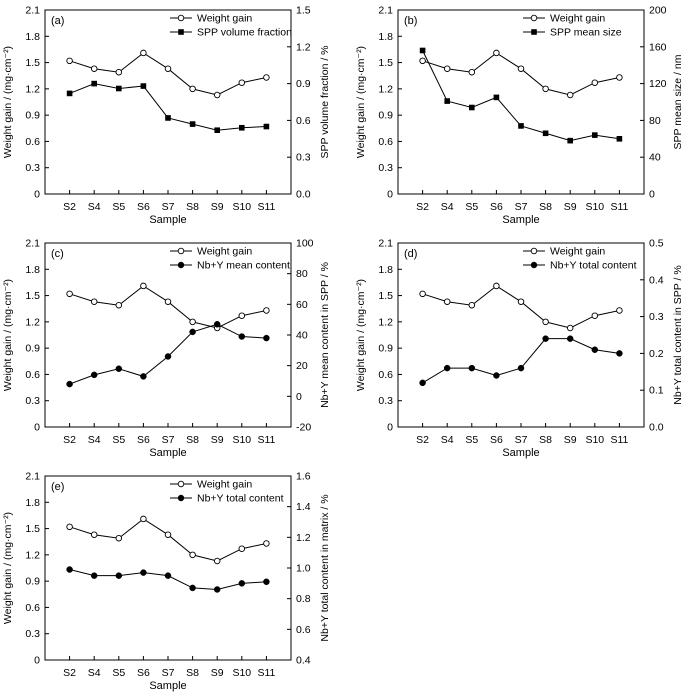 Image resolution: width=700 pixels, height=699 pixels. I want to click on y-tick-label-right: 1.5, so click(303, 11).